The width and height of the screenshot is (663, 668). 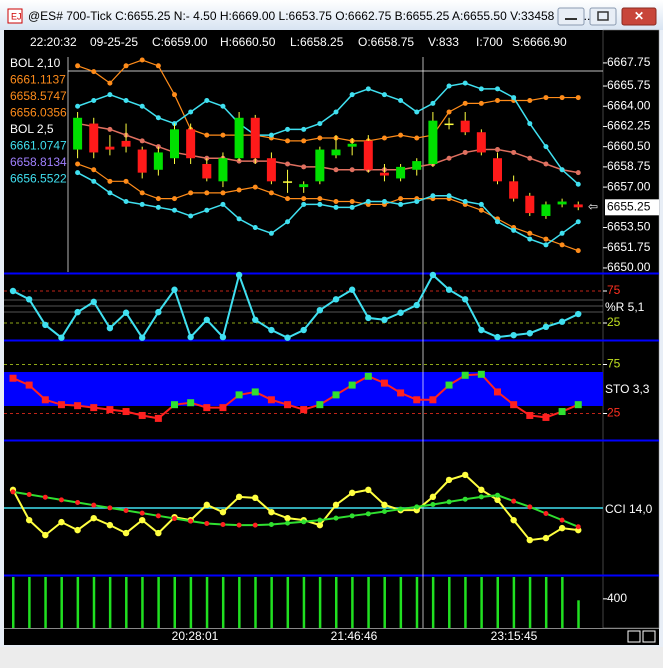 What do you see at coordinates (303, 389) in the screenshot?
I see `sto-band` at bounding box center [303, 389].